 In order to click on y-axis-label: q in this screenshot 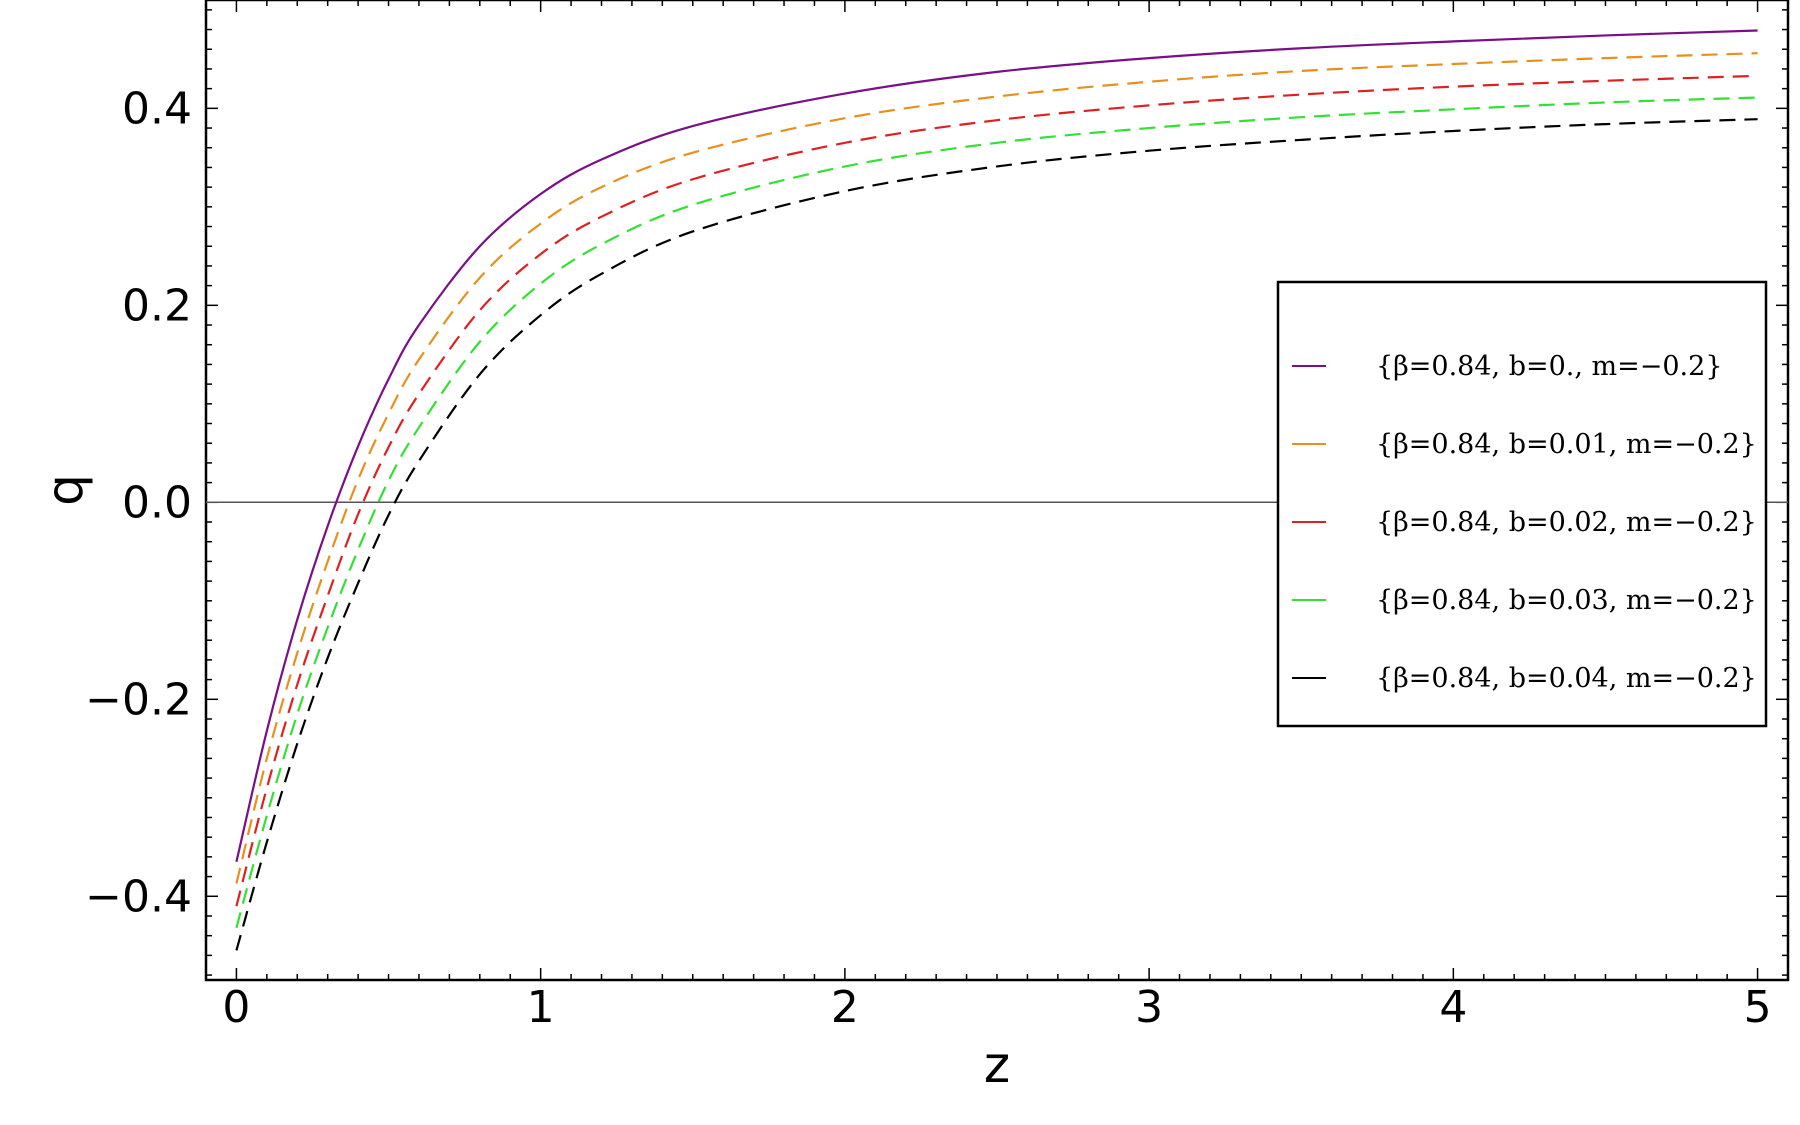, I will do `click(65, 490)`.